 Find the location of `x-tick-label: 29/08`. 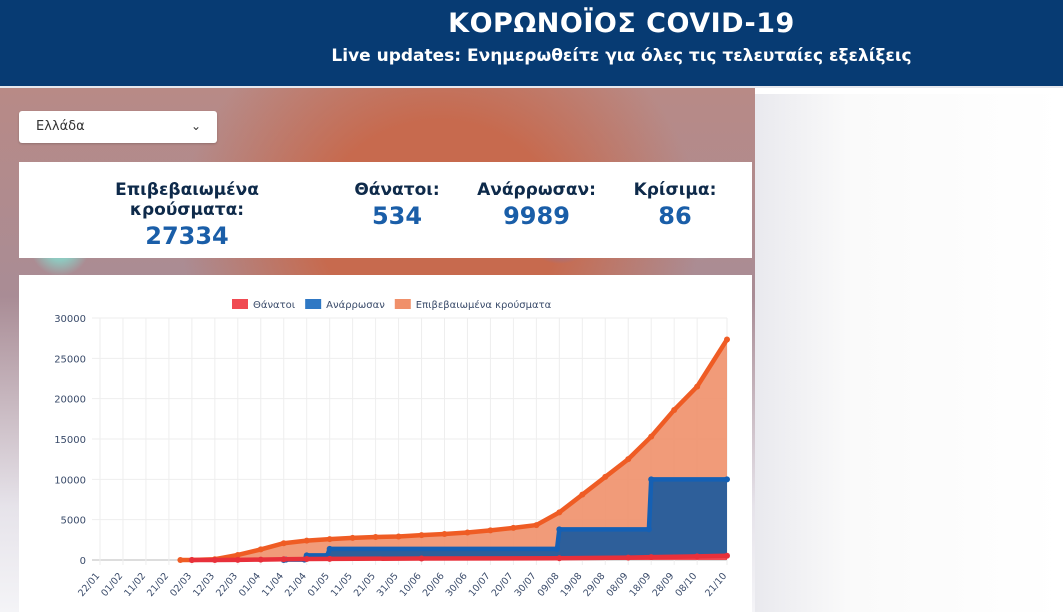

x-tick-label: 29/08 is located at coordinates (595, 585).